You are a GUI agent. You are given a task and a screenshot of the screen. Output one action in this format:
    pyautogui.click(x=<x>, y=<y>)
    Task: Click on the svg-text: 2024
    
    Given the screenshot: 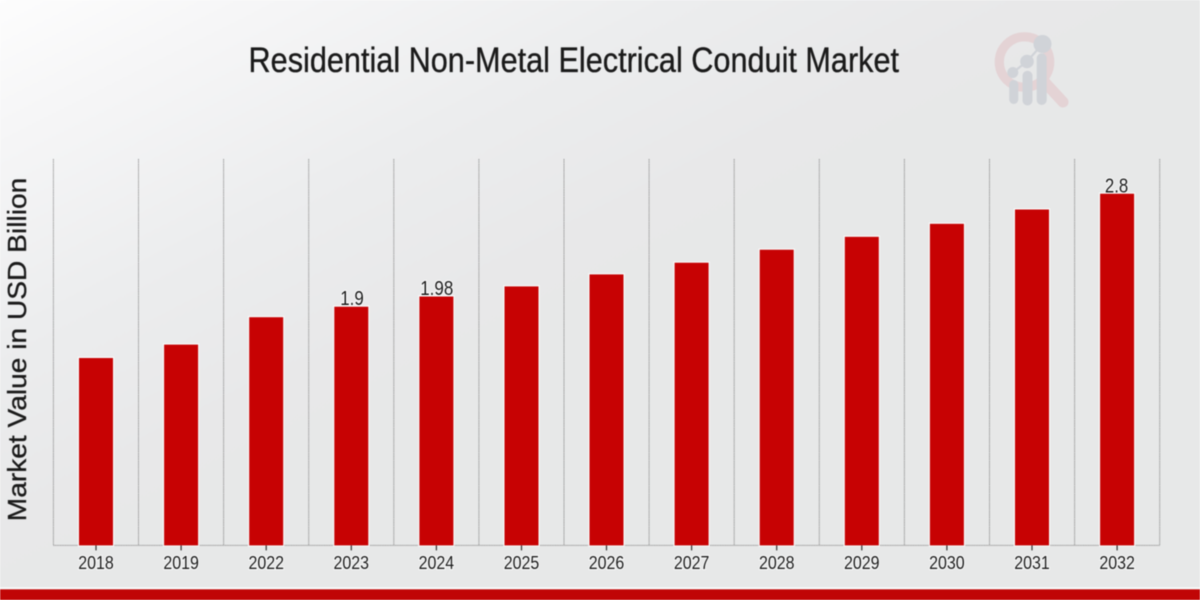 What is the action you would take?
    pyautogui.click(x=437, y=562)
    